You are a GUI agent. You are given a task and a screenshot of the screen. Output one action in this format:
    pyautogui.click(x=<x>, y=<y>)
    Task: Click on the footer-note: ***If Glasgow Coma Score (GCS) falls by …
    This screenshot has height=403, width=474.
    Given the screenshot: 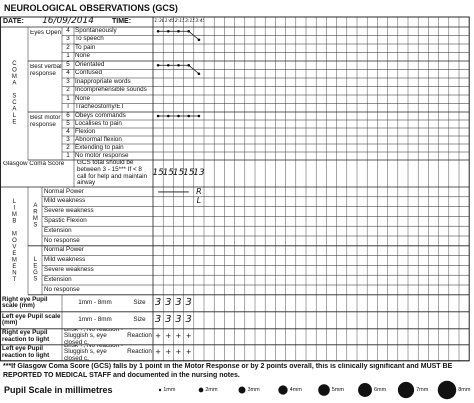 What is the action you would take?
    pyautogui.click(x=228, y=371)
    